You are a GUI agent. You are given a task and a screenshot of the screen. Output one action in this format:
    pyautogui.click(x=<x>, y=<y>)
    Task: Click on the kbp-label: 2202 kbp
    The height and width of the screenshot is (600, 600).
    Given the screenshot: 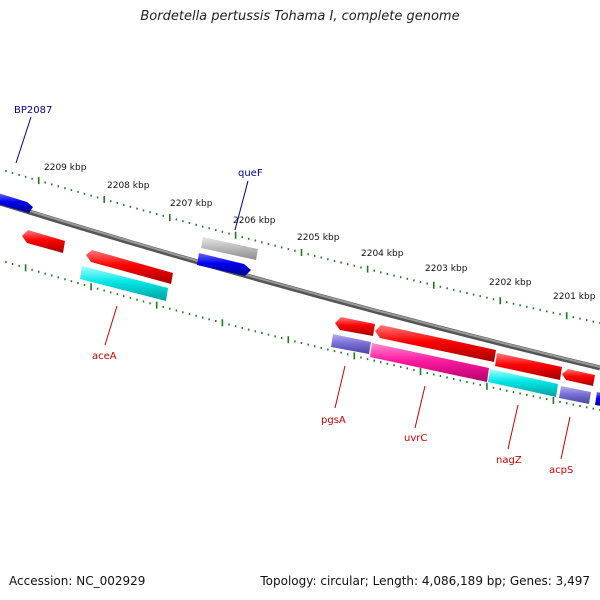 What is the action you would take?
    pyautogui.click(x=510, y=283)
    